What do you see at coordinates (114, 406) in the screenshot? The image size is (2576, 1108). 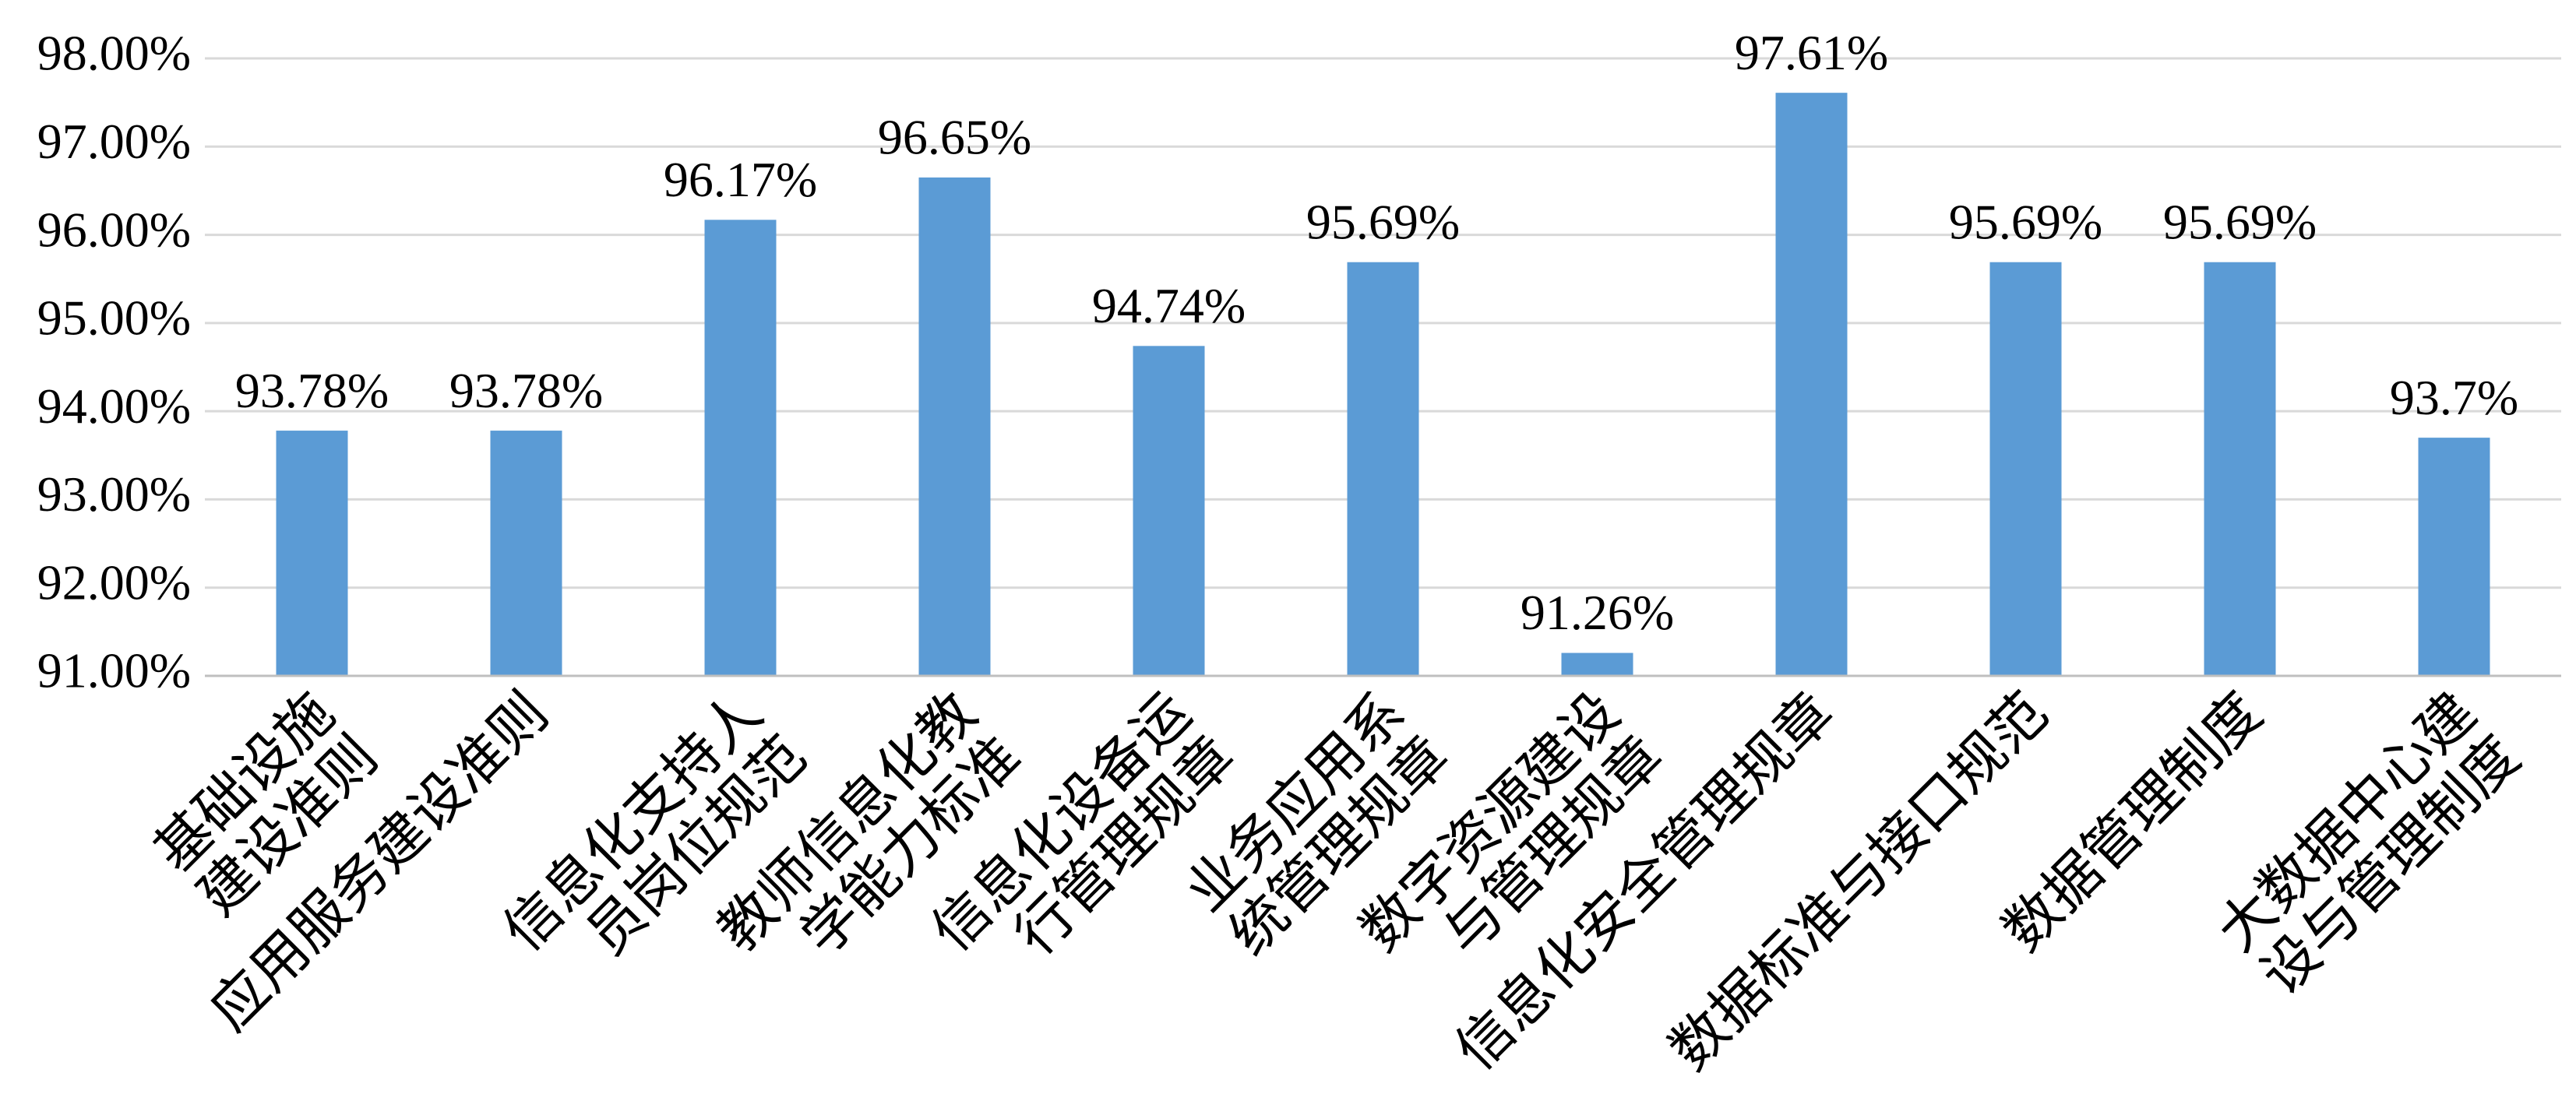 I see `y-tick-label: 94.00%` at bounding box center [114, 406].